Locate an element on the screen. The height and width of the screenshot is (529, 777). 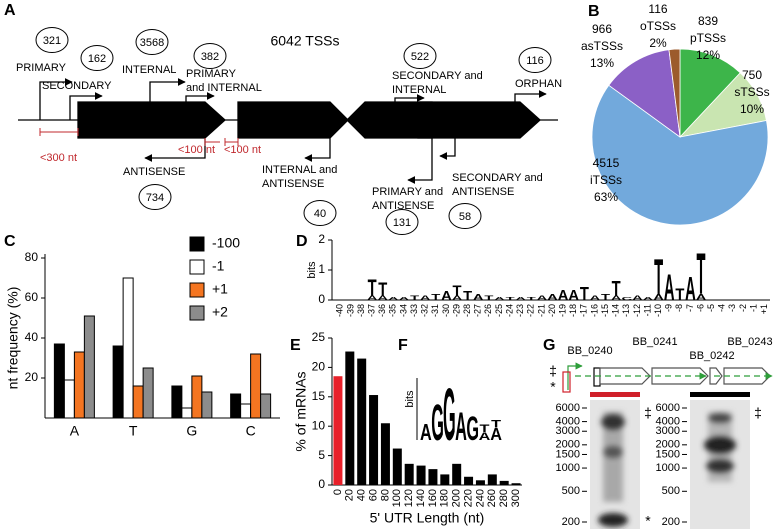
slice-value: 2% is located at coordinates (658, 43).